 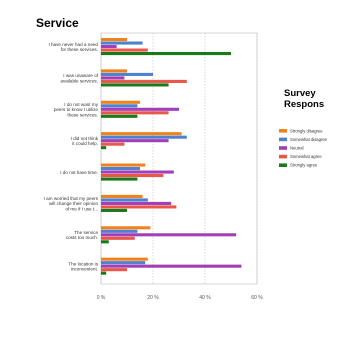 What do you see at coordinates (79, 80) in the screenshot?
I see `category-label: available services.` at bounding box center [79, 80].